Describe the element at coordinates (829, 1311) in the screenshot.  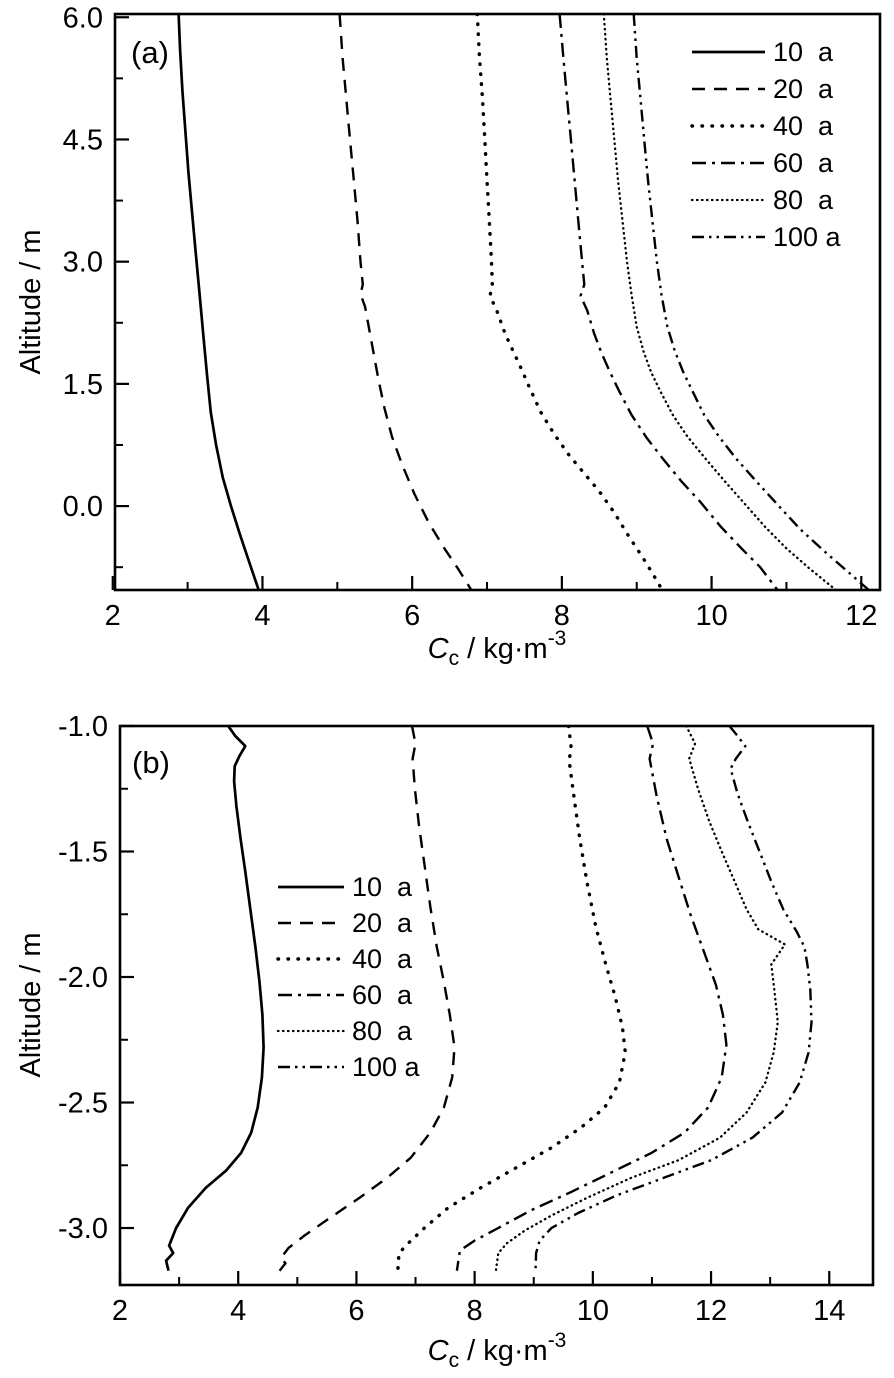
I see `x-tick-label: 14` at that location.